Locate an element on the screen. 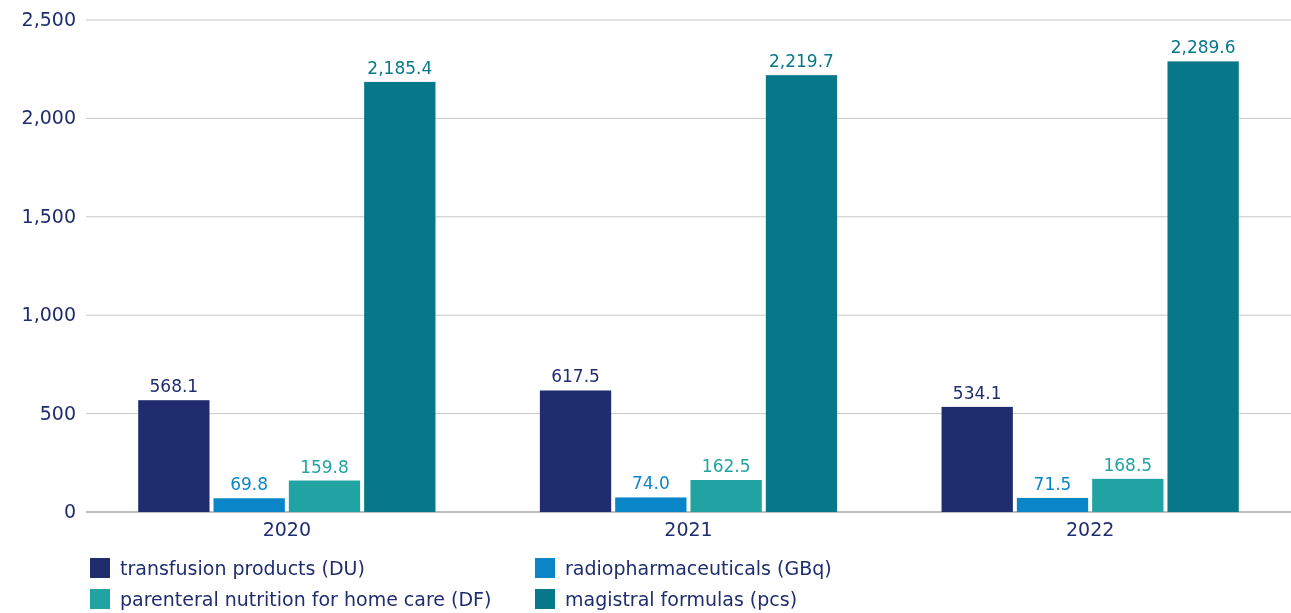 This screenshot has width=1291, height=613. text: 159.8 is located at coordinates (324, 466).